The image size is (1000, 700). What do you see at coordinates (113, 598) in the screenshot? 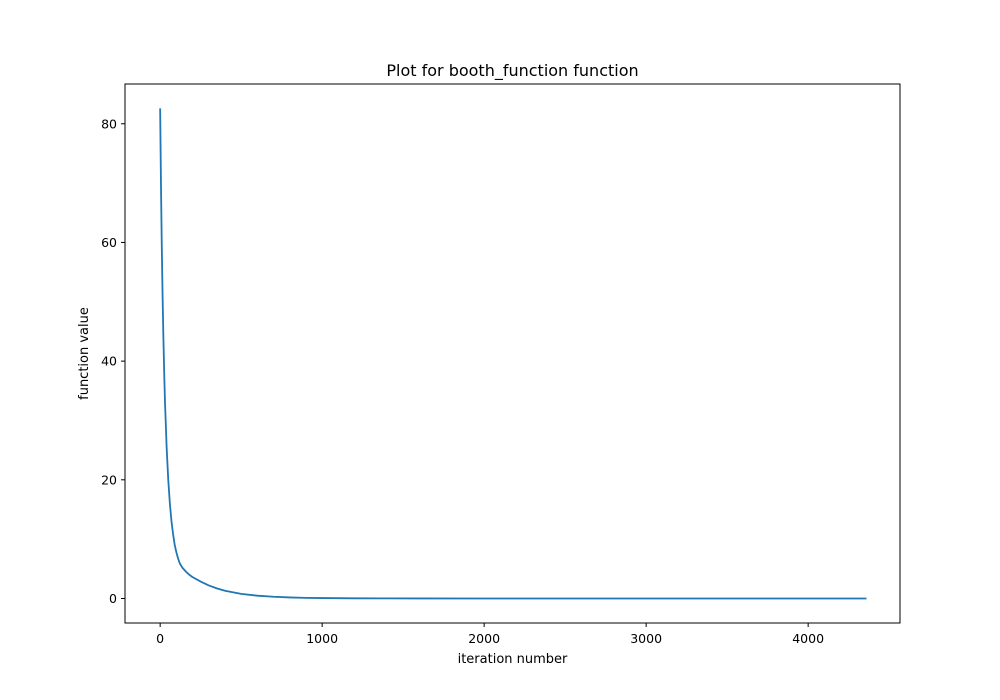
I see `y-tick-label: 0` at bounding box center [113, 598].